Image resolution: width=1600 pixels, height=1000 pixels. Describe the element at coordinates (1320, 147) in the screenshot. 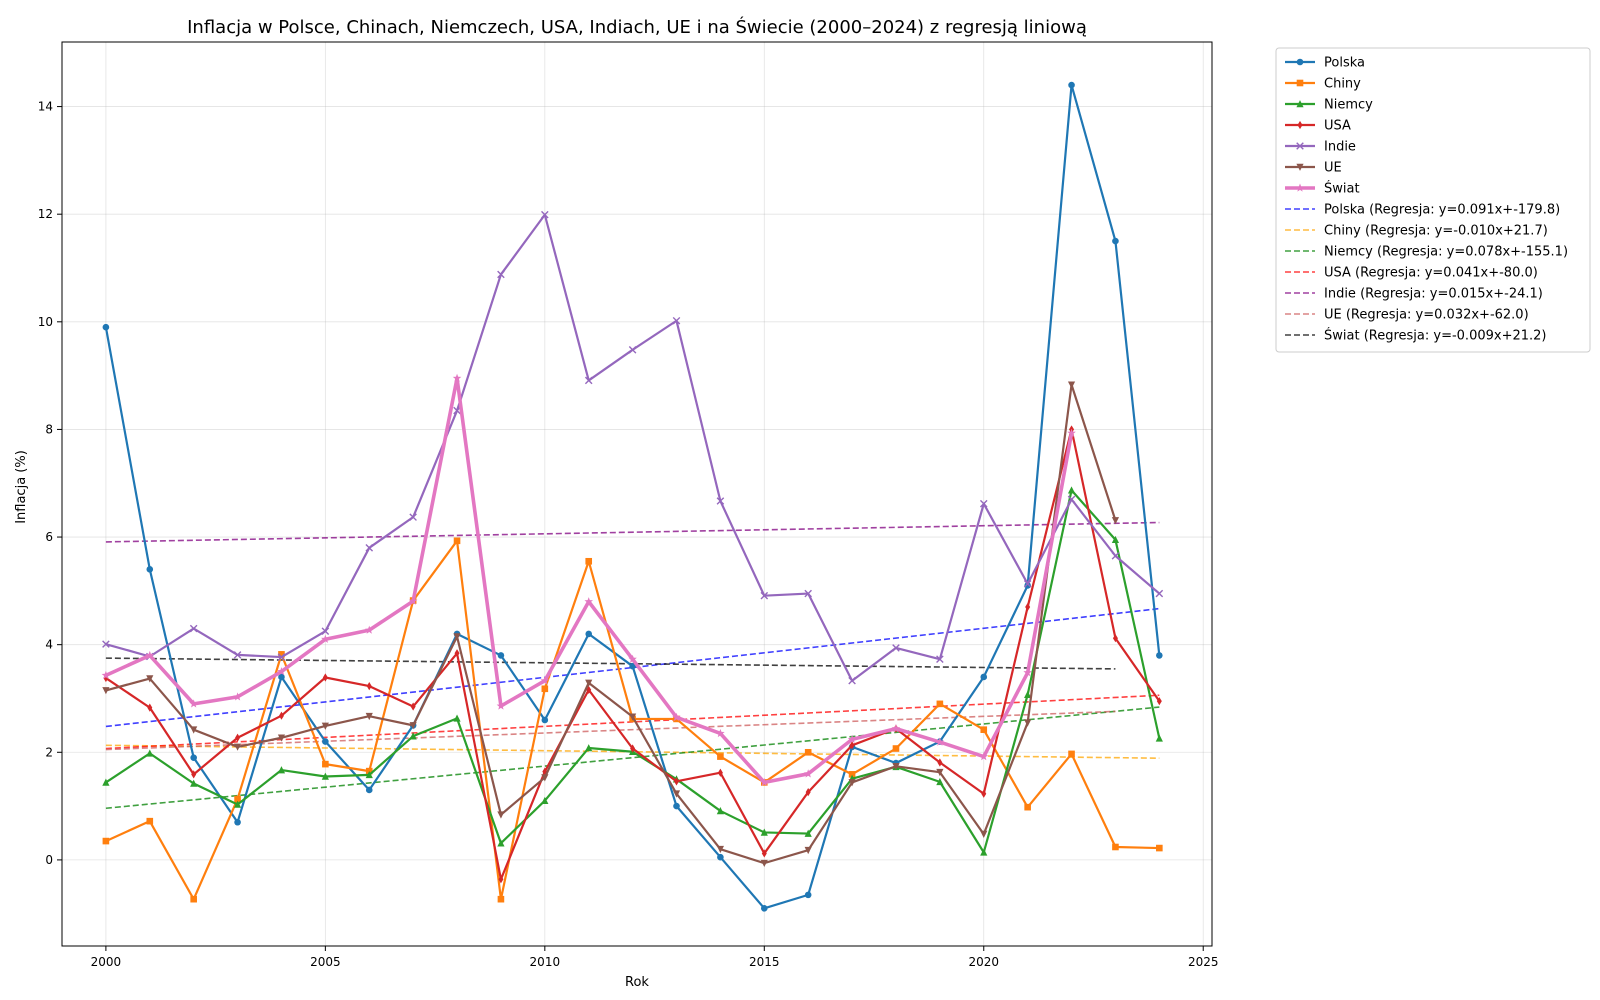

I see `legend-entry: Indie` at that location.